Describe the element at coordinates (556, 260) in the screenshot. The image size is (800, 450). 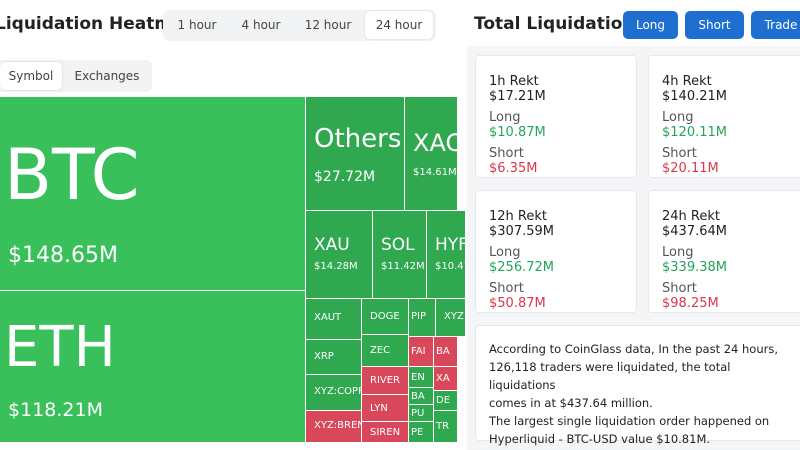
I see `card-row: Long $256.72M` at that location.